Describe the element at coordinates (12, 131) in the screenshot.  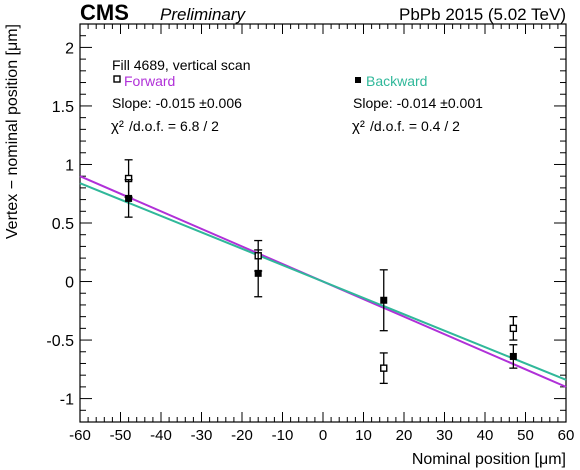
I see `y-axis-label: Vertex − nominal position [μm]` at that location.